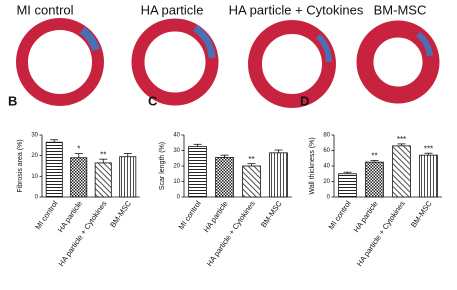 The height and width of the screenshot is (290, 457). What do you see at coordinates (78, 149) in the screenshot?
I see `significance-label: *` at bounding box center [78, 149].